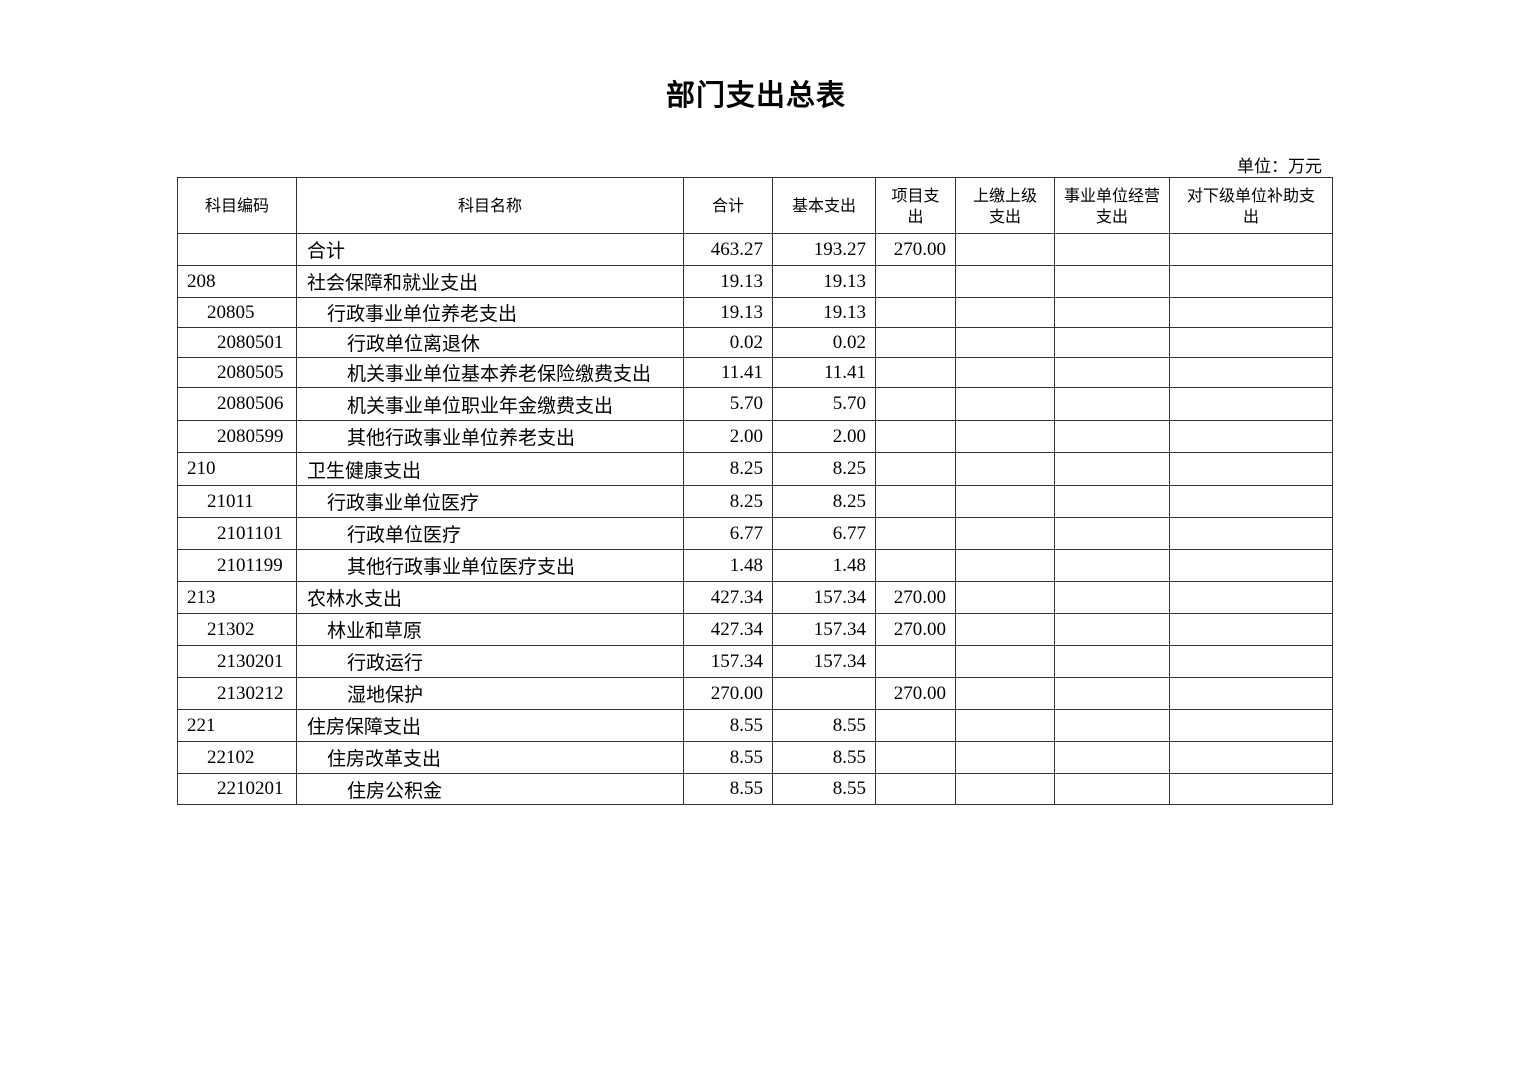  I want to click on cell-code: 213, so click(237, 597).